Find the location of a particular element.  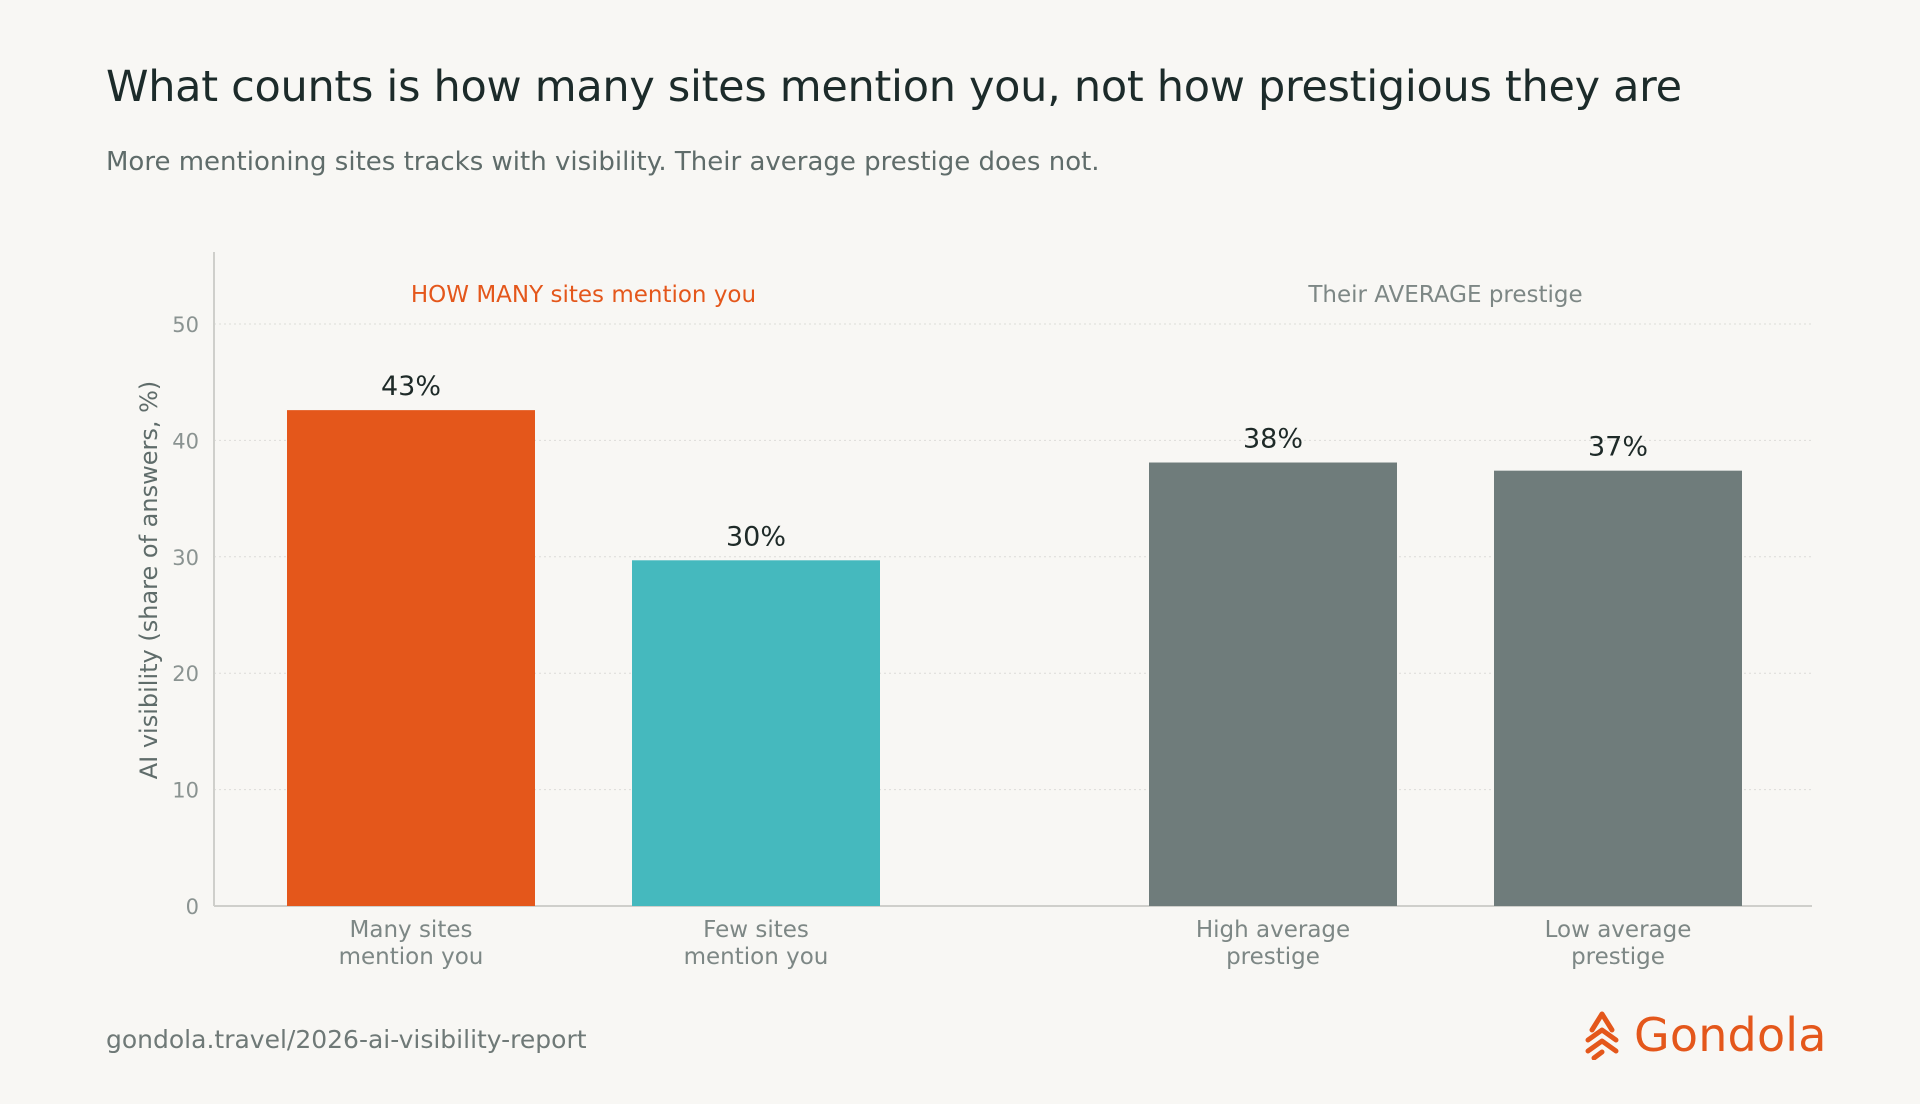

group-label: Their AVERAGE prestige is located at coordinates (1444, 295).